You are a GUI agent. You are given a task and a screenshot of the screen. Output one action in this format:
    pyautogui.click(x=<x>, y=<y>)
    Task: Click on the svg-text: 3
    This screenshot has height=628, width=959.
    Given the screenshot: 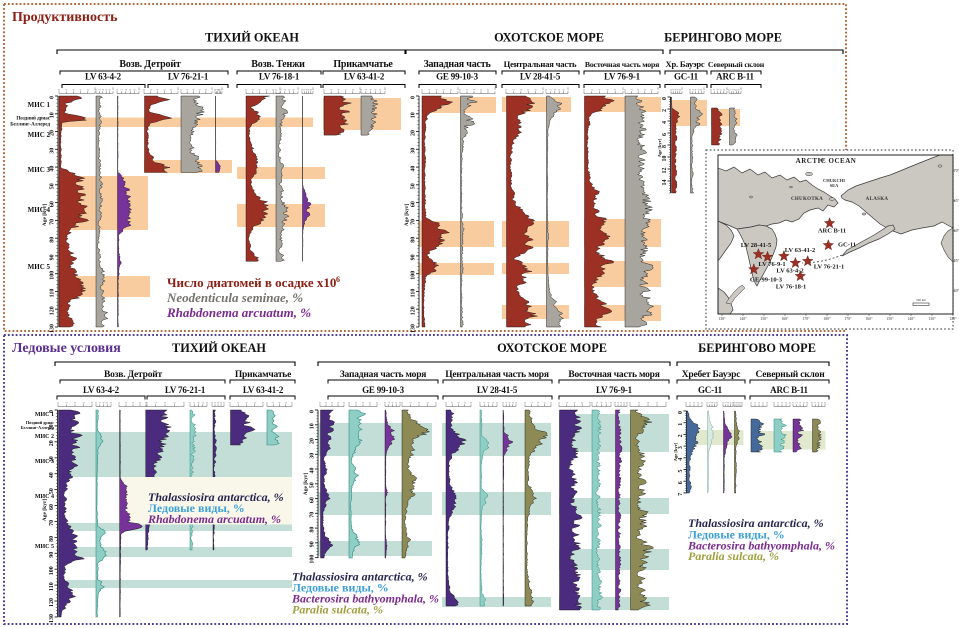 What is the action you would take?
    pyautogui.click(x=681, y=447)
    